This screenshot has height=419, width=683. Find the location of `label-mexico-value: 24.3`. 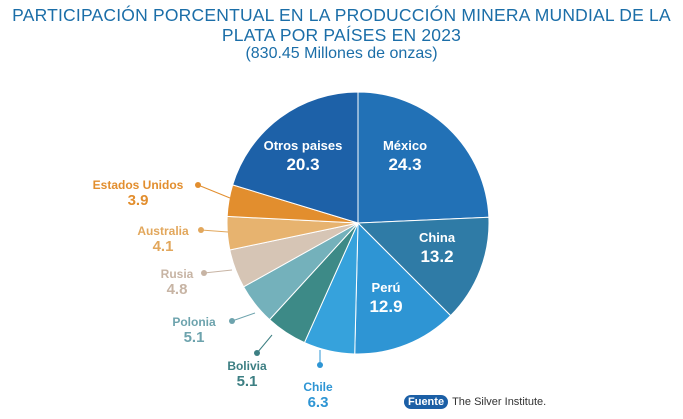

label-mexico-value: 24.3 is located at coordinates (404, 164).